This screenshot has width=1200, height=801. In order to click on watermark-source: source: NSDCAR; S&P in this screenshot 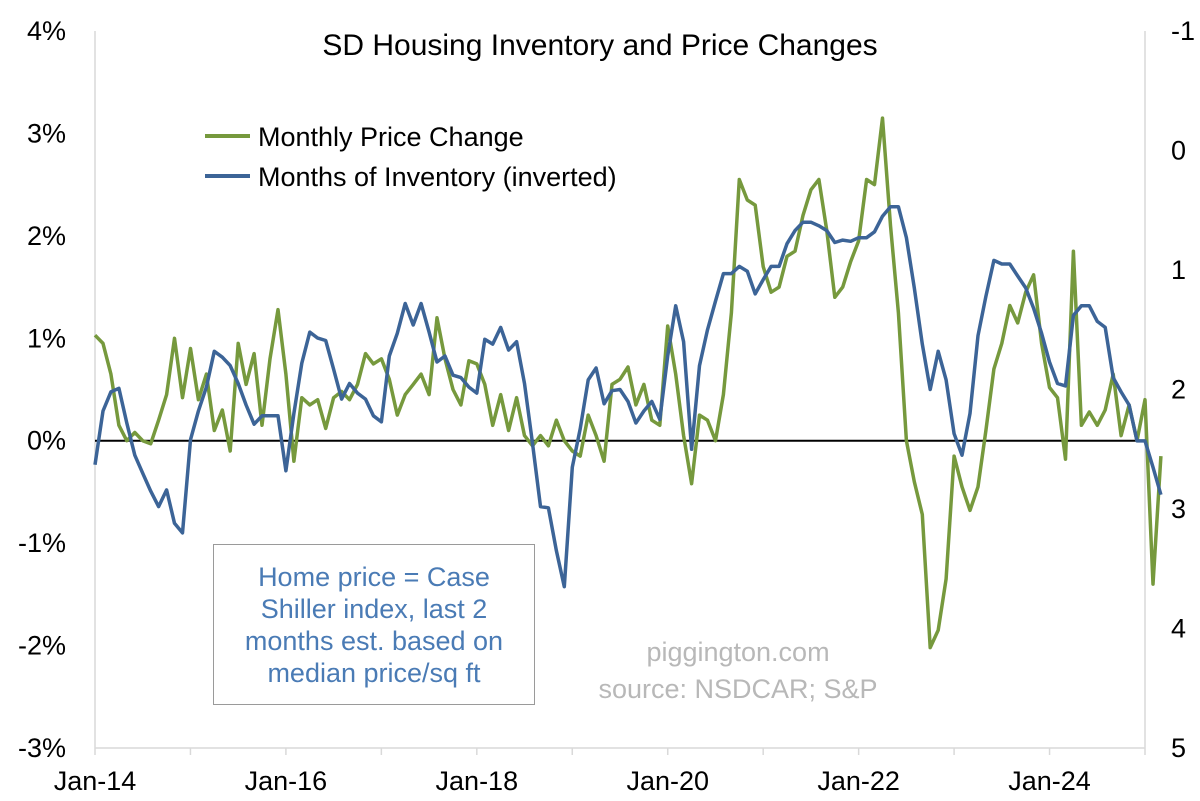, I will do `click(738, 689)`.